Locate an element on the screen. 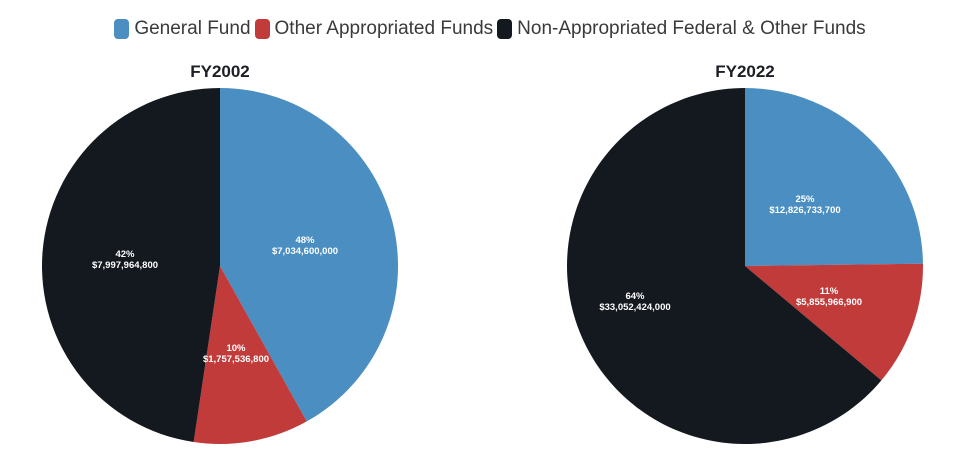 Image resolution: width=980 pixels, height=455 pixels. legend-item-non-appropriated: Non-Appropriated Federal & Other Funds is located at coordinates (681, 29).